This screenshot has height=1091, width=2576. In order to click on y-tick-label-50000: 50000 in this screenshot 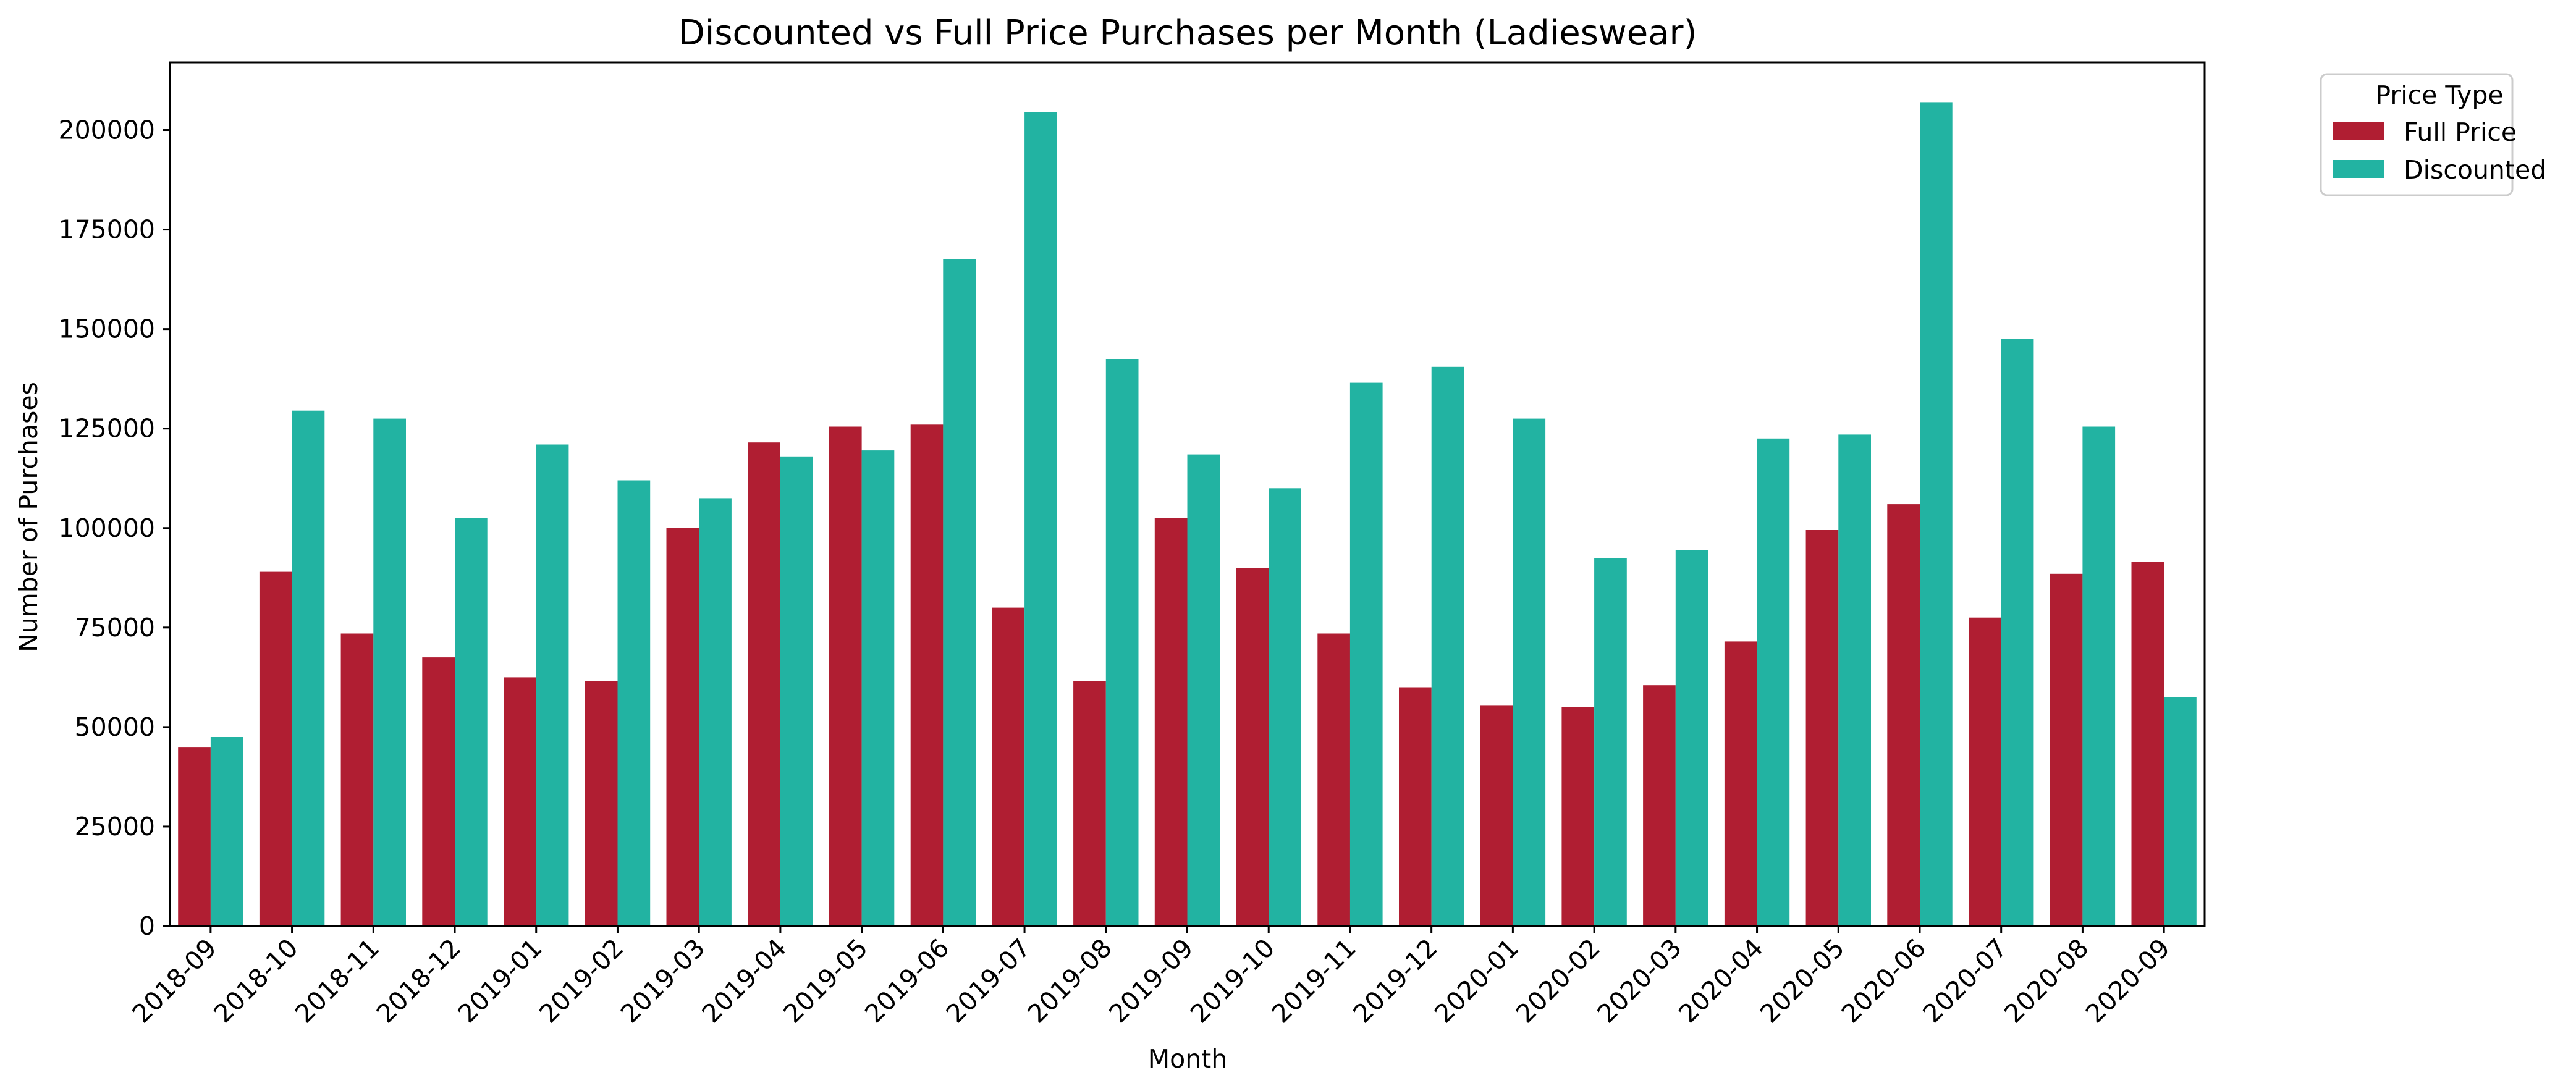, I will do `click(115, 727)`.